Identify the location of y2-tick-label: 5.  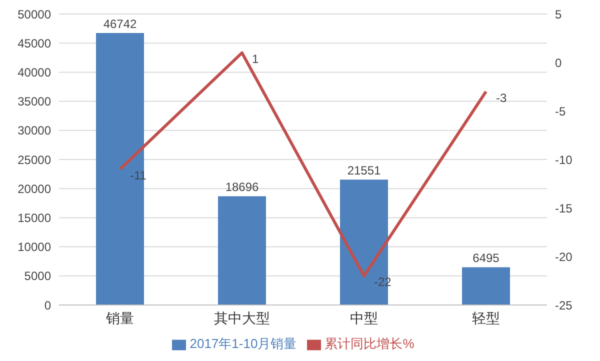
(558, 14).